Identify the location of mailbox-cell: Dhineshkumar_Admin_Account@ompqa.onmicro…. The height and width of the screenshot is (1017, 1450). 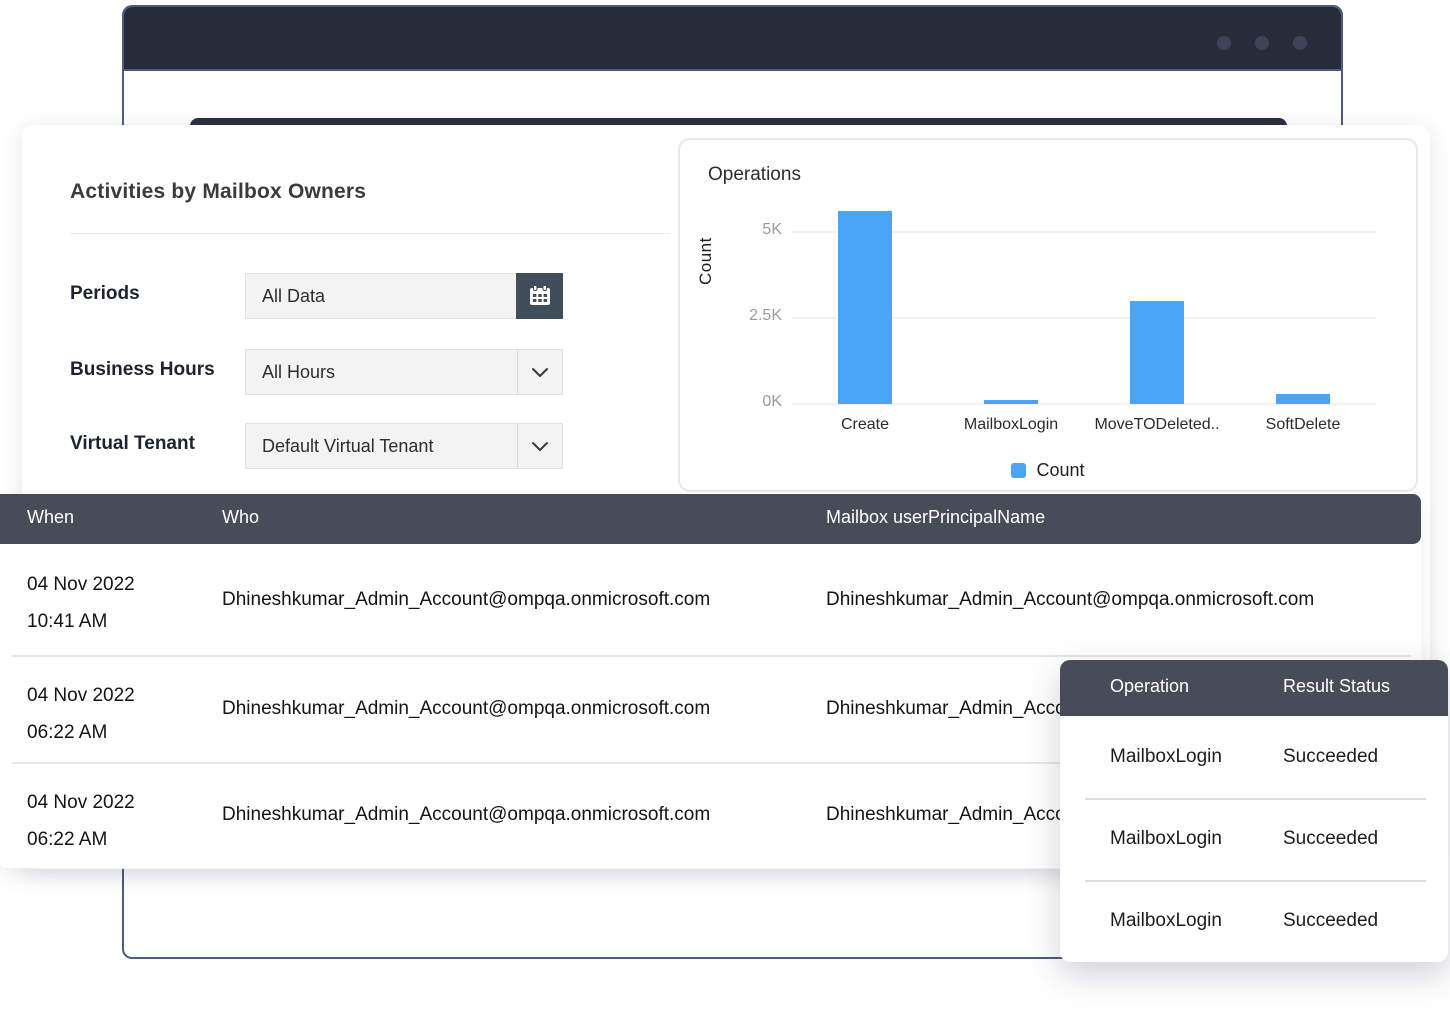
(1070, 599).